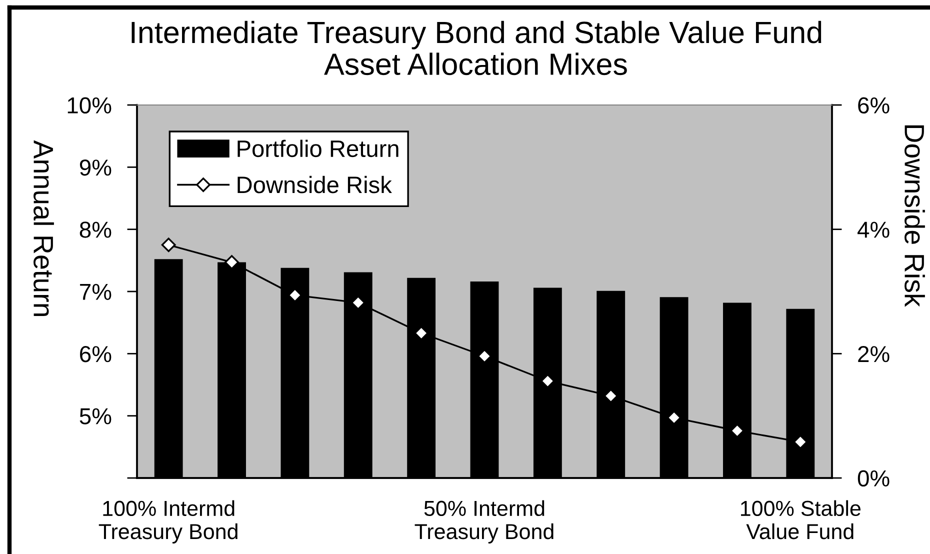 The height and width of the screenshot is (554, 930). What do you see at coordinates (874, 478) in the screenshot?
I see `y2-tick-label: 0%` at bounding box center [874, 478].